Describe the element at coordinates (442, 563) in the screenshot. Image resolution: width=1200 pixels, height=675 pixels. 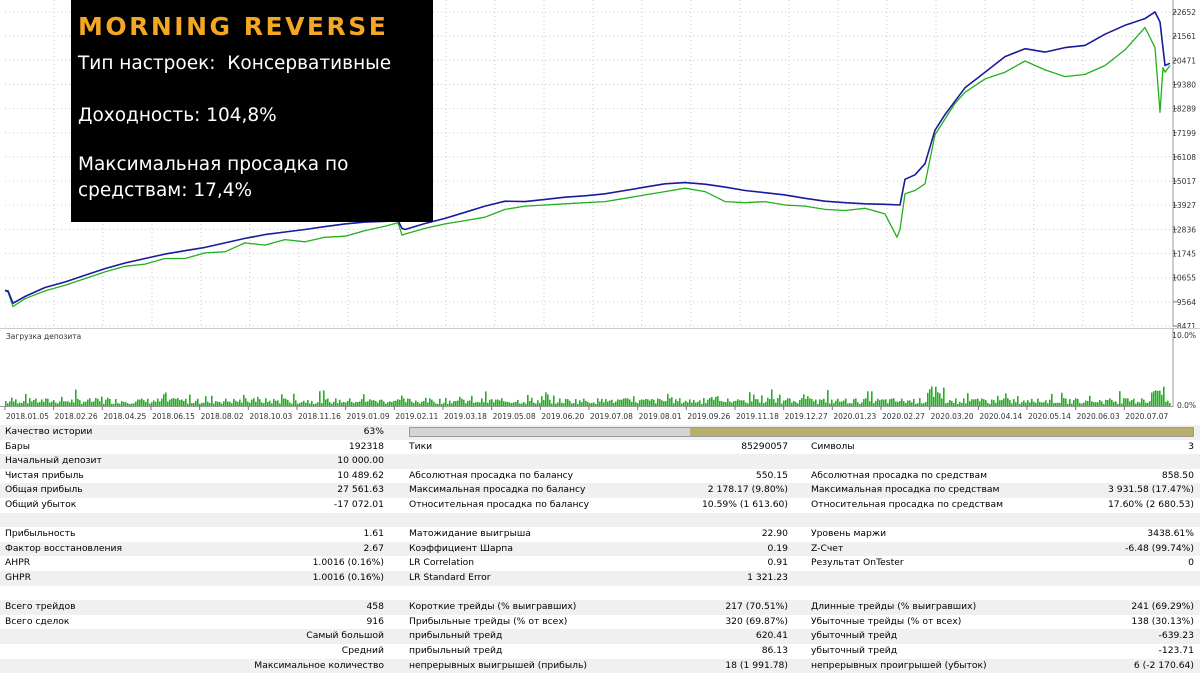
I see `stat-label: LR Correlation` at that location.